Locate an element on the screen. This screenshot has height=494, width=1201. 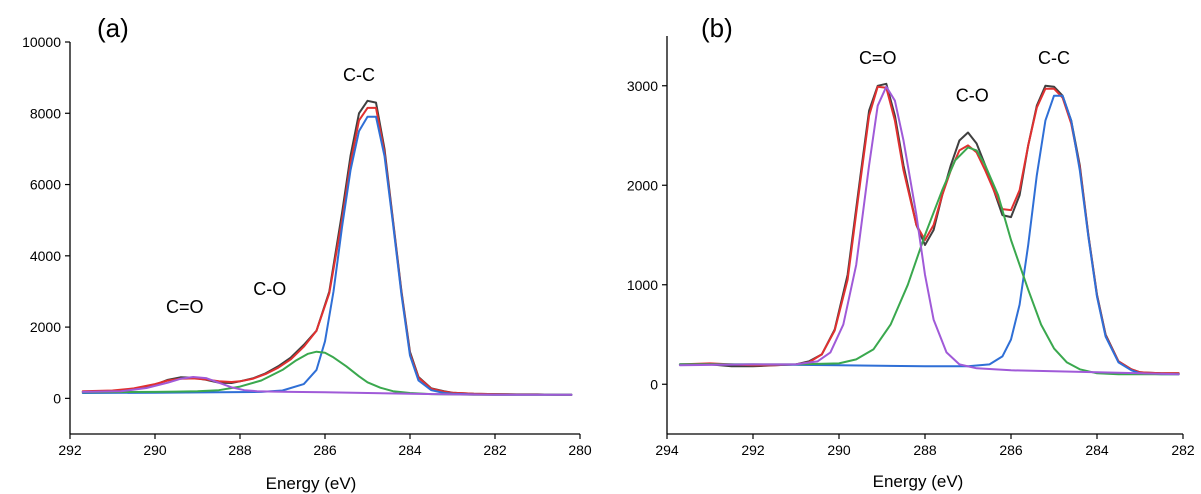
y-tick-label-a-4: 8000 is located at coordinates (45, 113).